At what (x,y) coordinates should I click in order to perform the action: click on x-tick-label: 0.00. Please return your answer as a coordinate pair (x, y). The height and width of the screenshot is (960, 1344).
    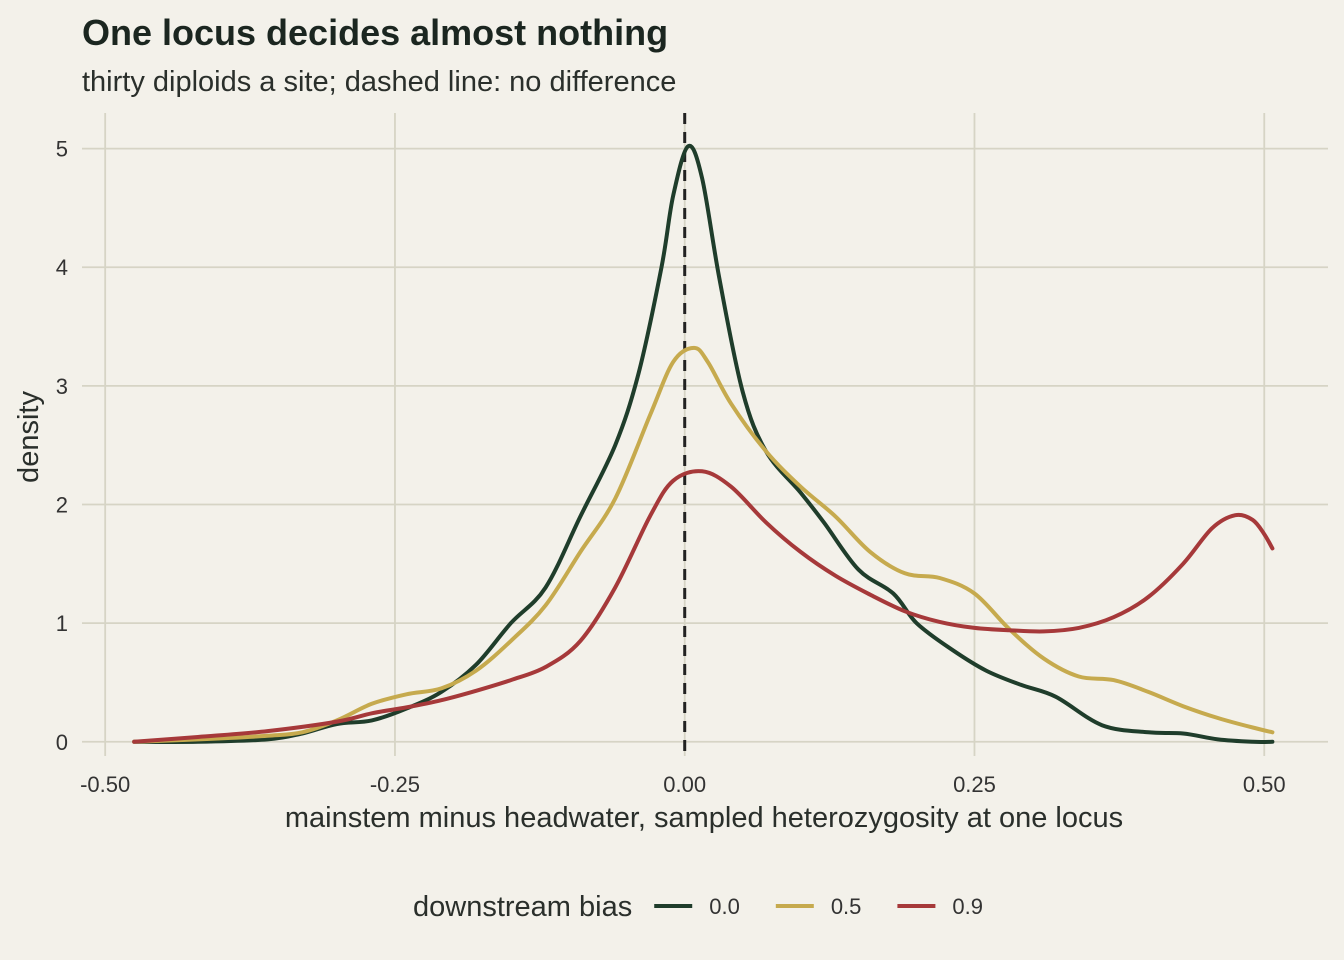
    Looking at the image, I should click on (684, 784).